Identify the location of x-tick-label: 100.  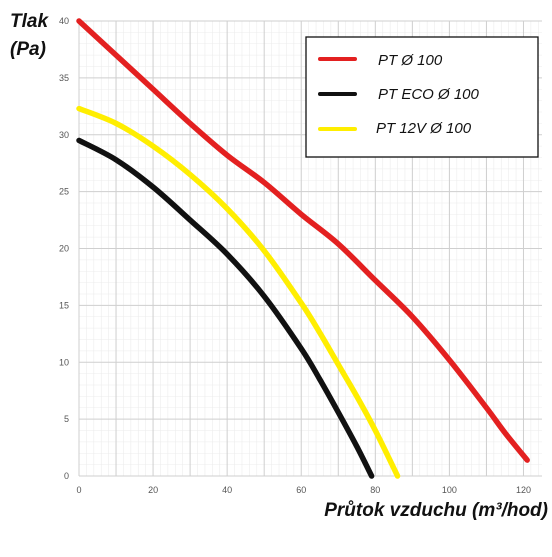
(449, 490).